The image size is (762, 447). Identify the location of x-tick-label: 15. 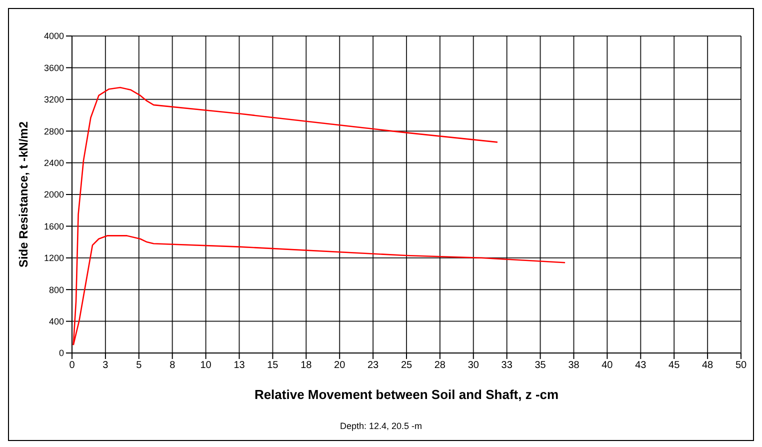
(273, 366).